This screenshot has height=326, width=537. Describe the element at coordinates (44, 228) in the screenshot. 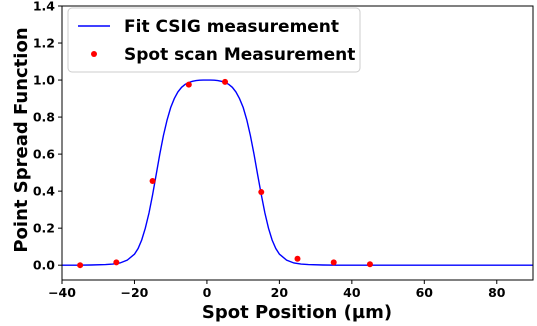

I see `y-tick-label: 0.2` at that location.